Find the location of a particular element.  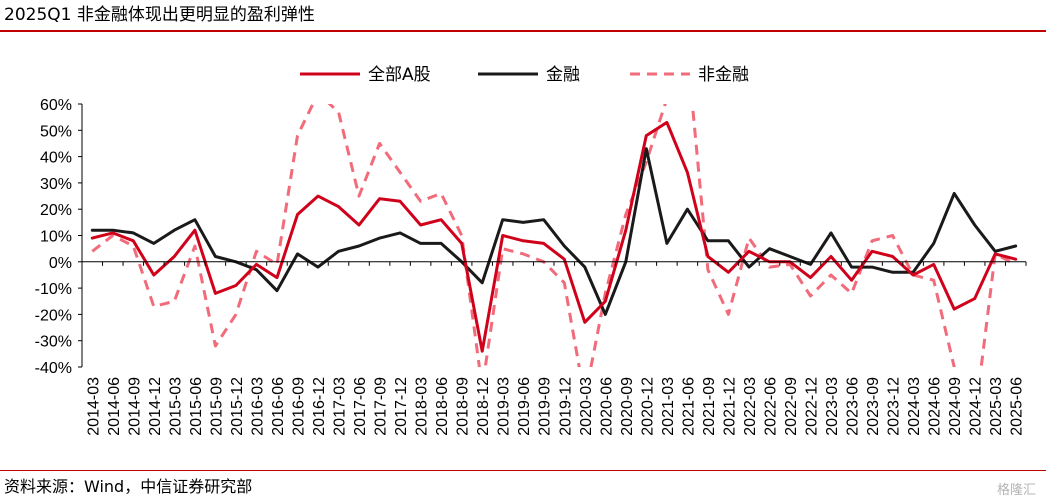

x-tick-label: 2014-03 is located at coordinates (93, 406).